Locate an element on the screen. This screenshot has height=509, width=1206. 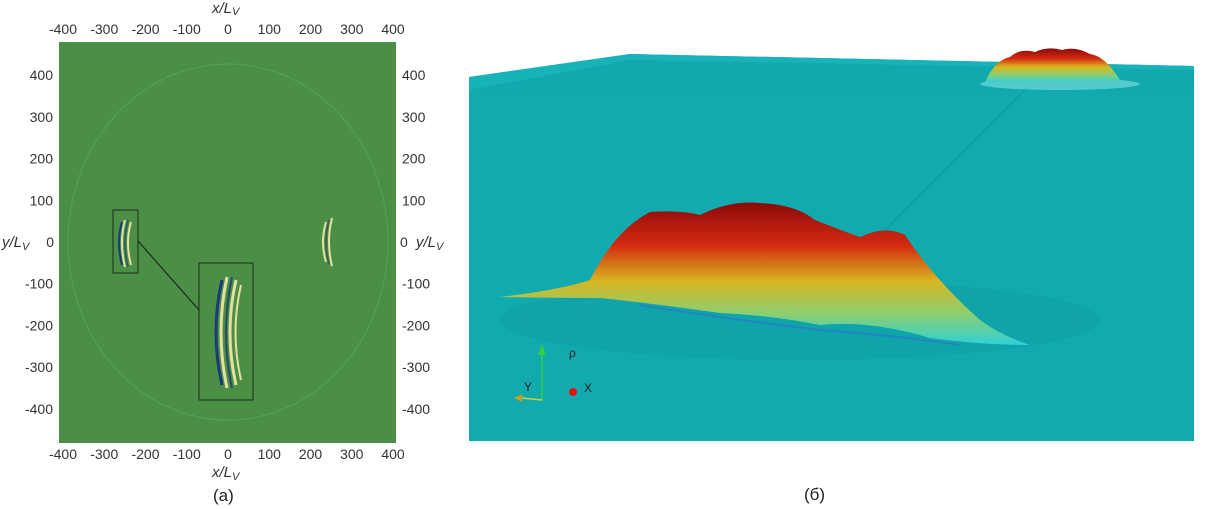
x-axis-label-top: x/LV is located at coordinates (226, 9).